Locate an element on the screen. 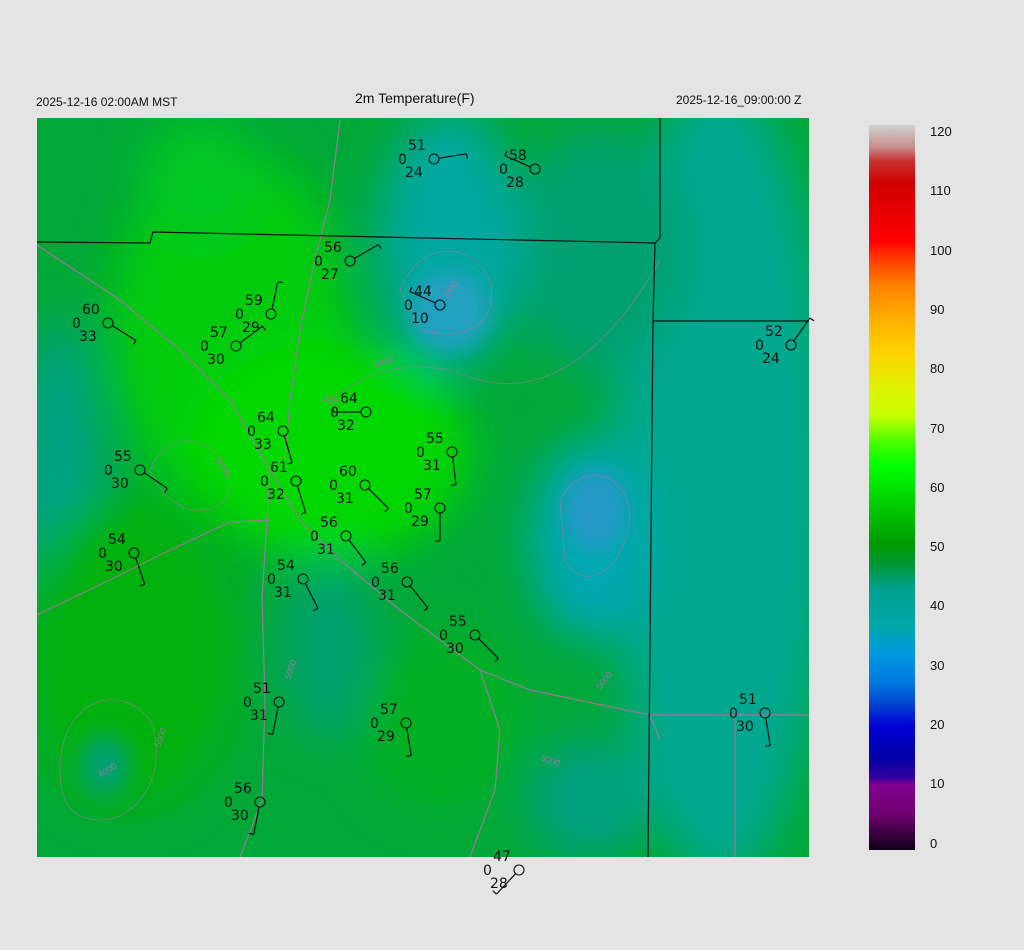 The width and height of the screenshot is (1024, 950). station-dewpoint: 10 is located at coordinates (420, 319).